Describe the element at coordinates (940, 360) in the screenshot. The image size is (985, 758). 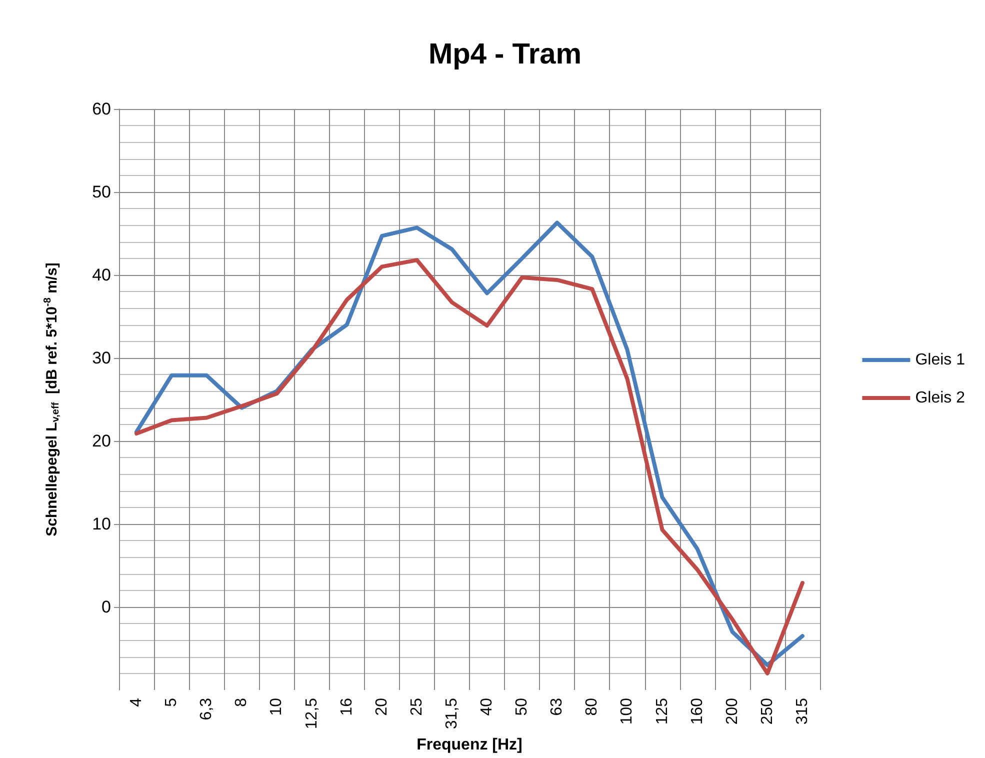
I see `legend-label: Gleis 1` at that location.